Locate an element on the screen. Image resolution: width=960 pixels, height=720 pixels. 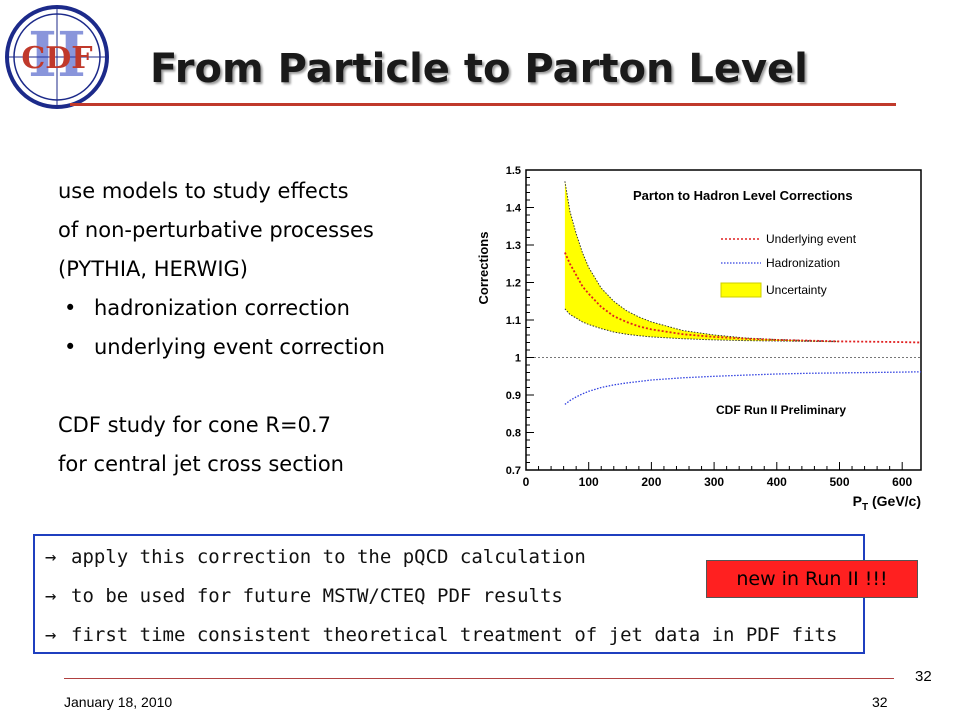
legend-label: Hadronization is located at coordinates (803, 263).